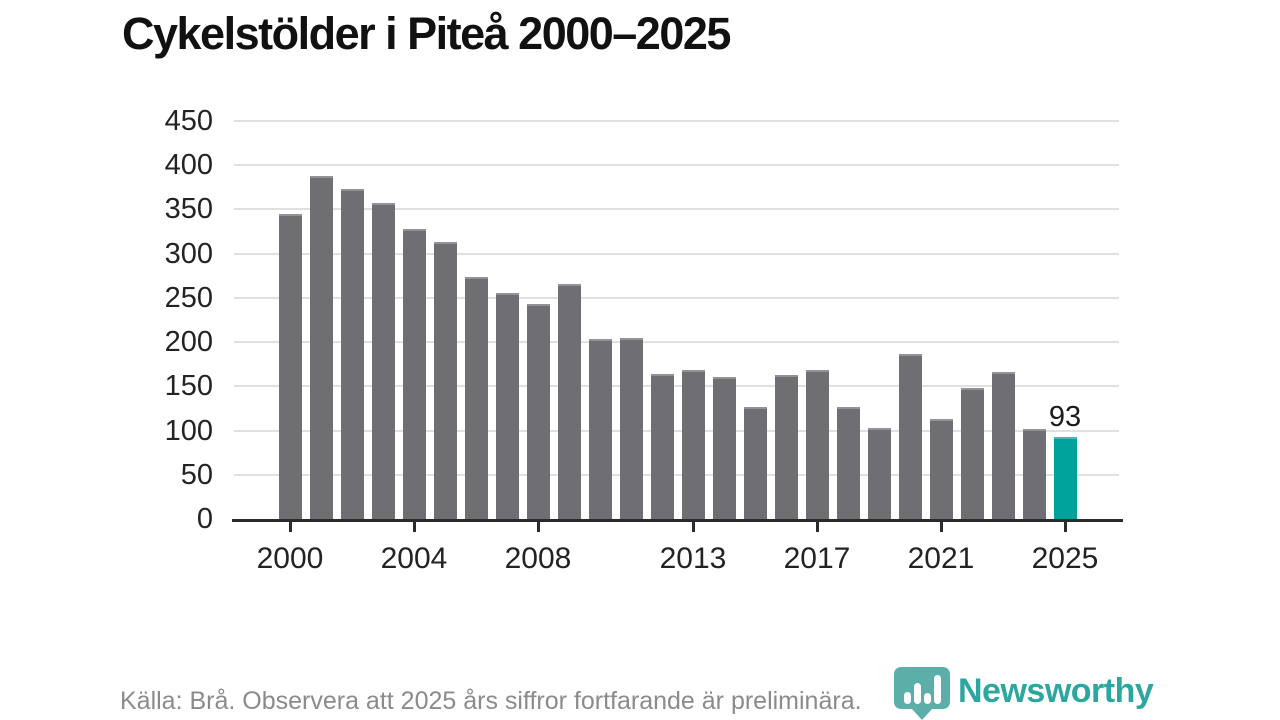 The width and height of the screenshot is (1280, 720). What do you see at coordinates (204, 519) in the screenshot?
I see `y-tick-label-0: 0` at bounding box center [204, 519].